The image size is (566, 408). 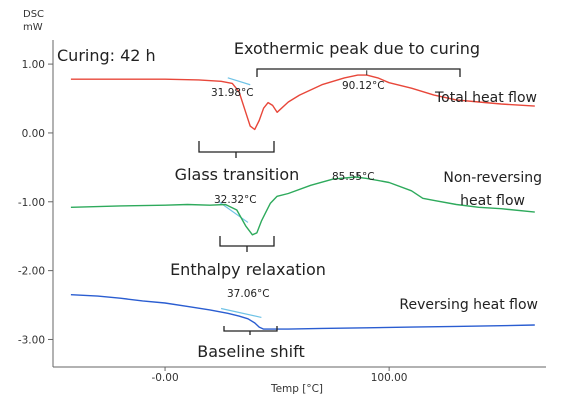 What do you see at coordinates (33, 65) in the screenshot?
I see `y-tick-label: 1.00` at bounding box center [33, 65].